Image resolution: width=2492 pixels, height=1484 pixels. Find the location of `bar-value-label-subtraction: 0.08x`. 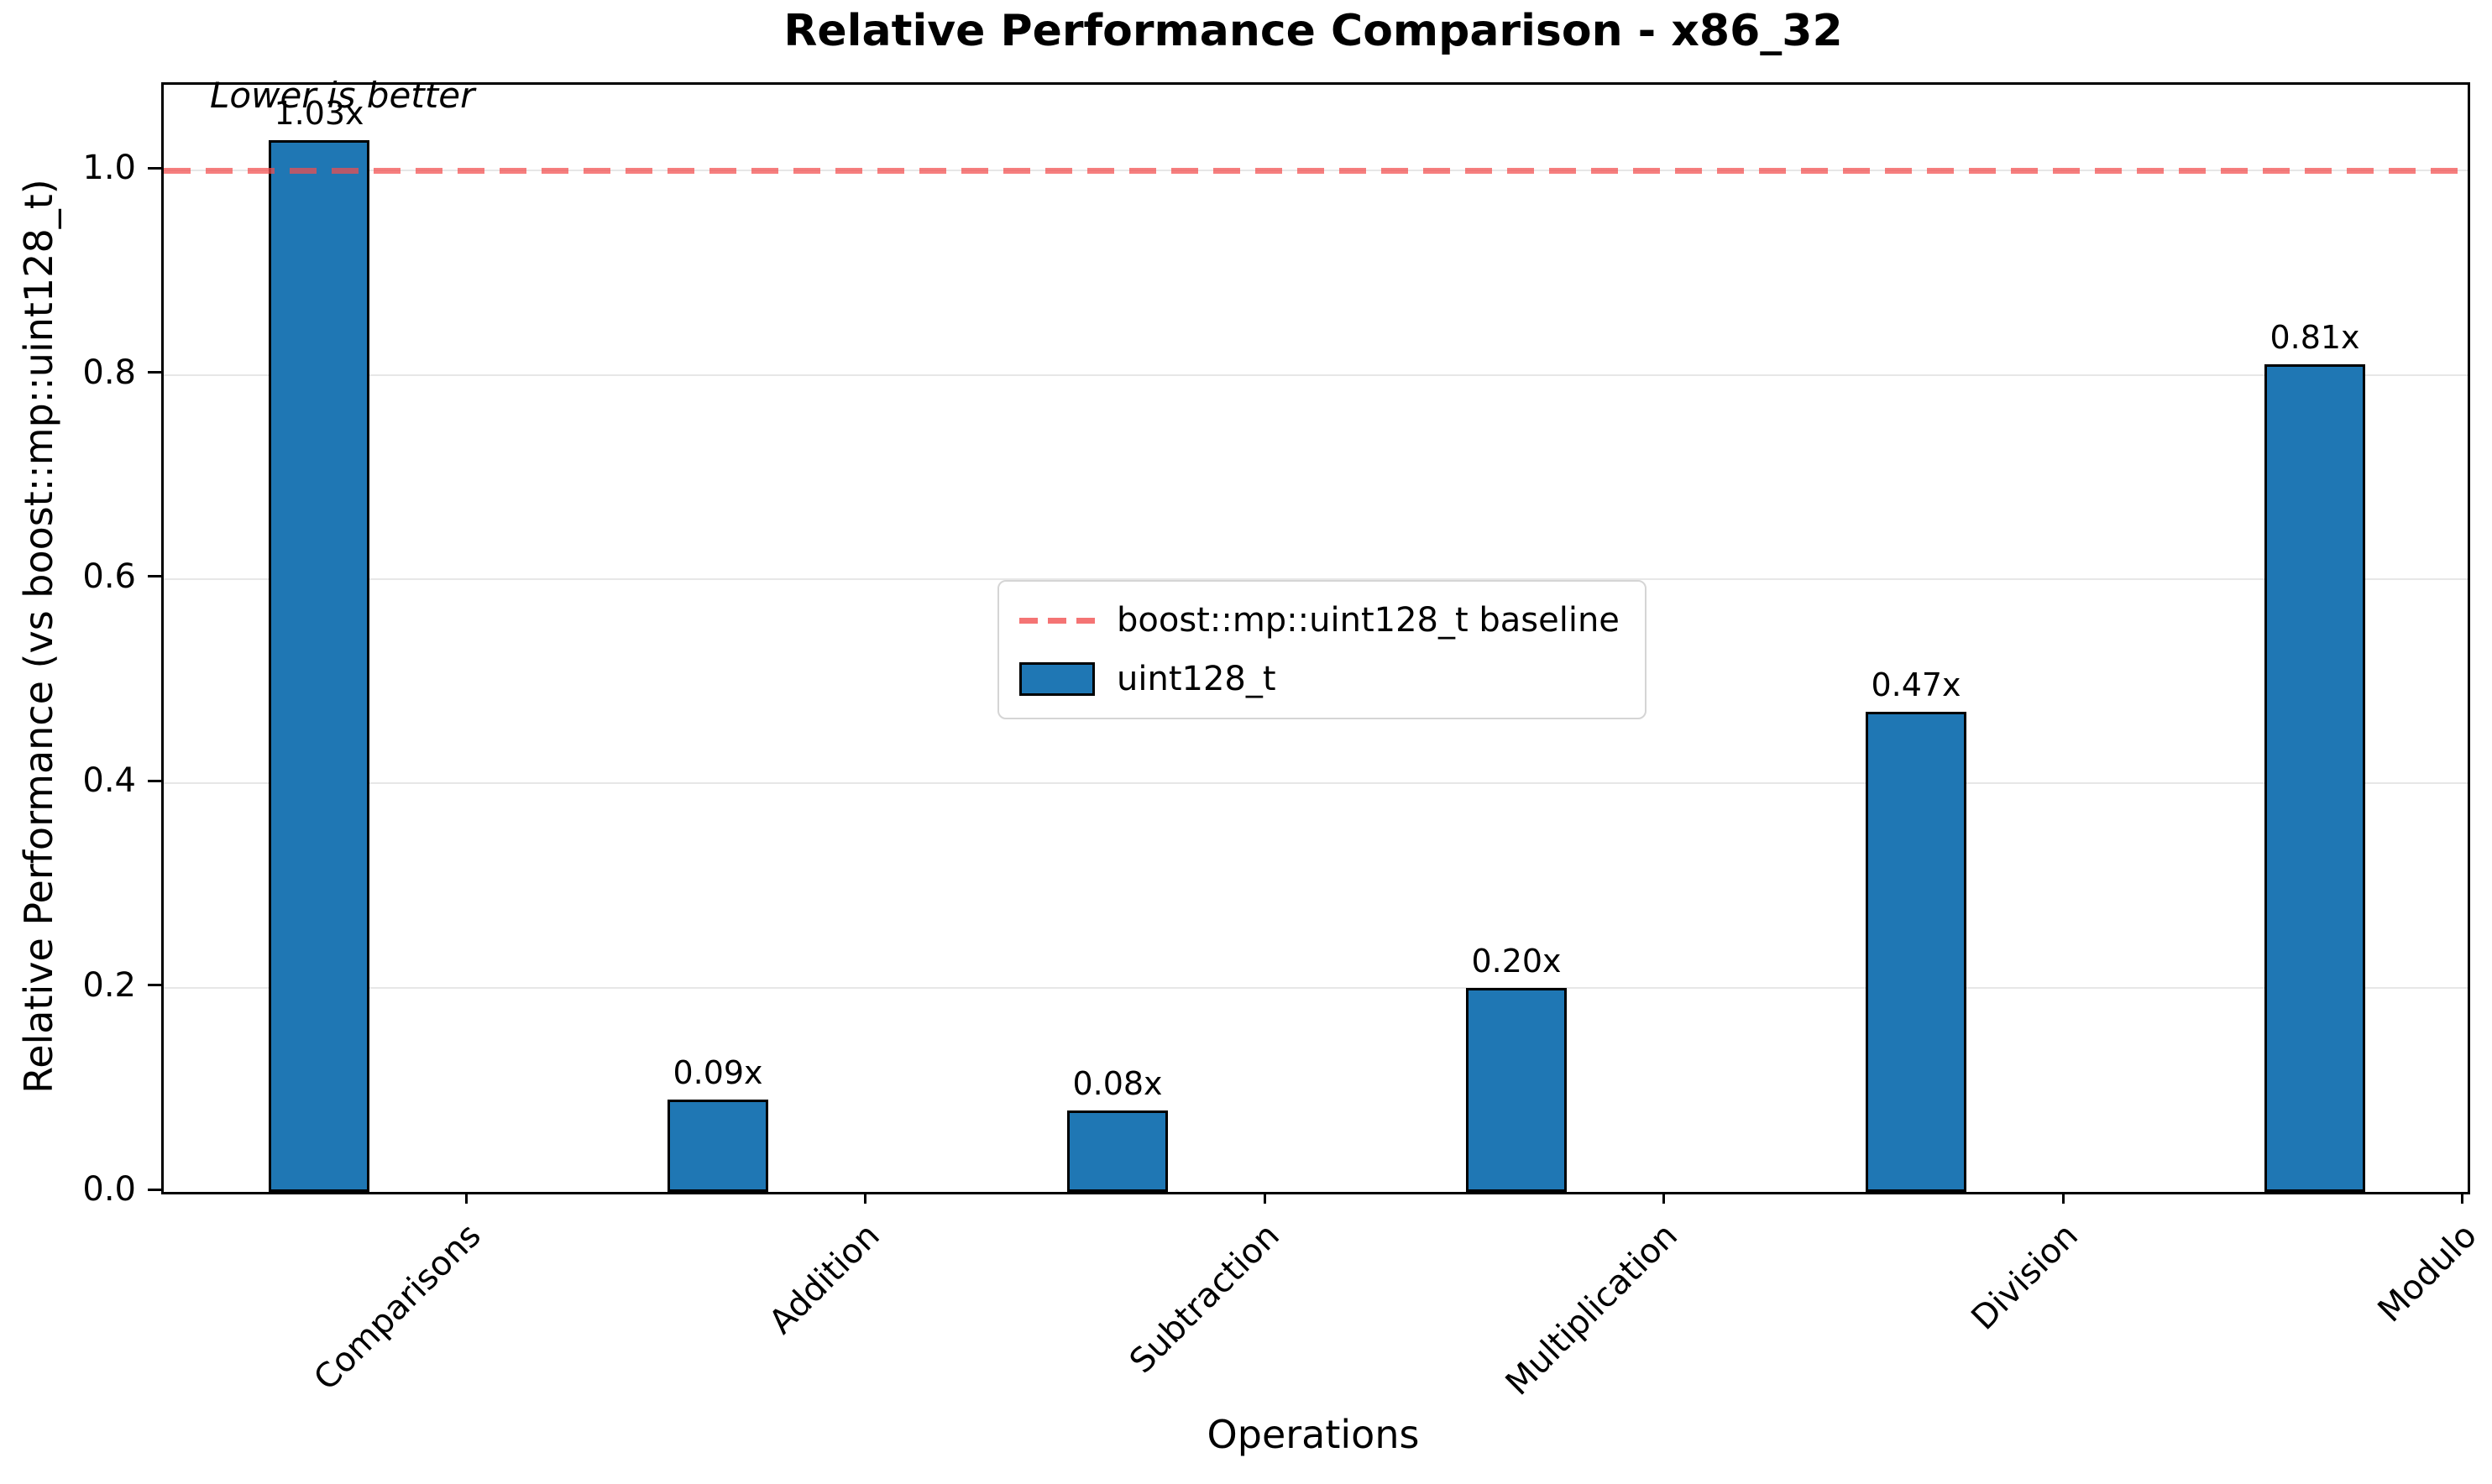

bar-value-label-subtraction: 0.08x is located at coordinates (1117, 1083).